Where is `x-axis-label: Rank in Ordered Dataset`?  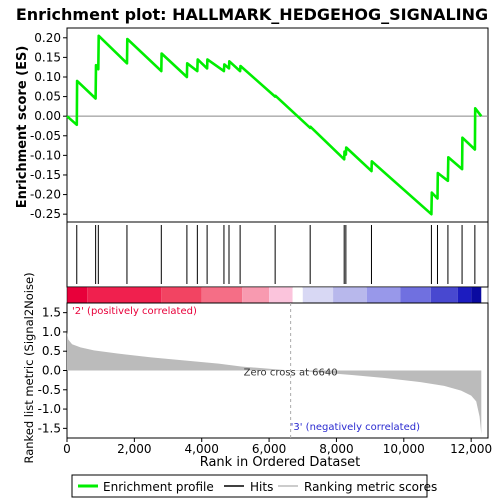
x-axis-label: Rank in Ordered Dataset is located at coordinates (280, 462).